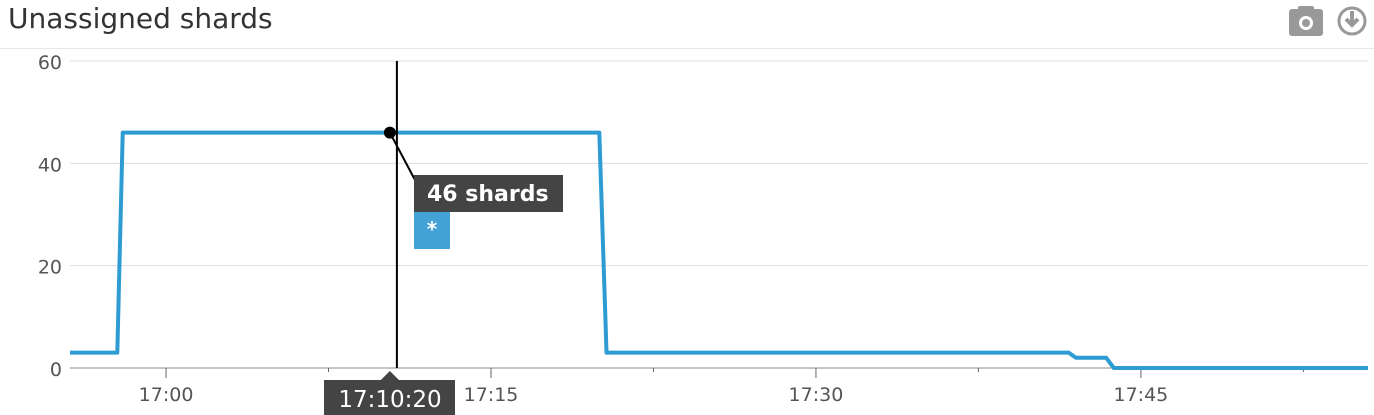 This screenshot has height=415, width=1374. What do you see at coordinates (491, 395) in the screenshot?
I see `x-tick-label: 17:15` at bounding box center [491, 395].